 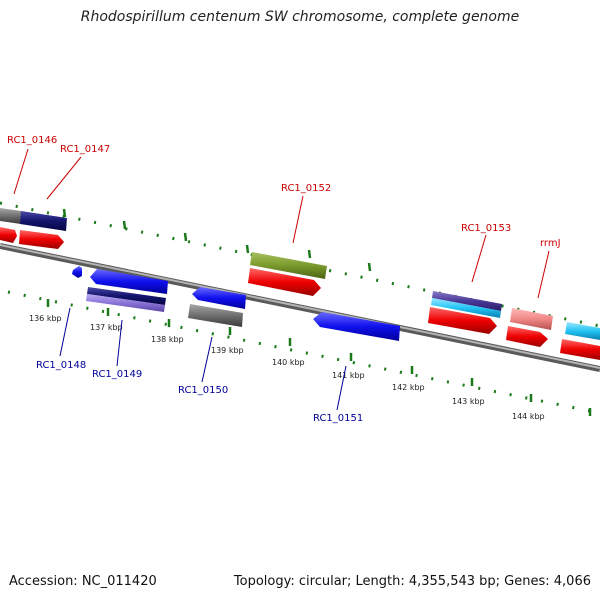 What do you see at coordinates (203, 390) in the screenshot?
I see `gene-label-rc1-0150: RC1_0150` at bounding box center [203, 390].